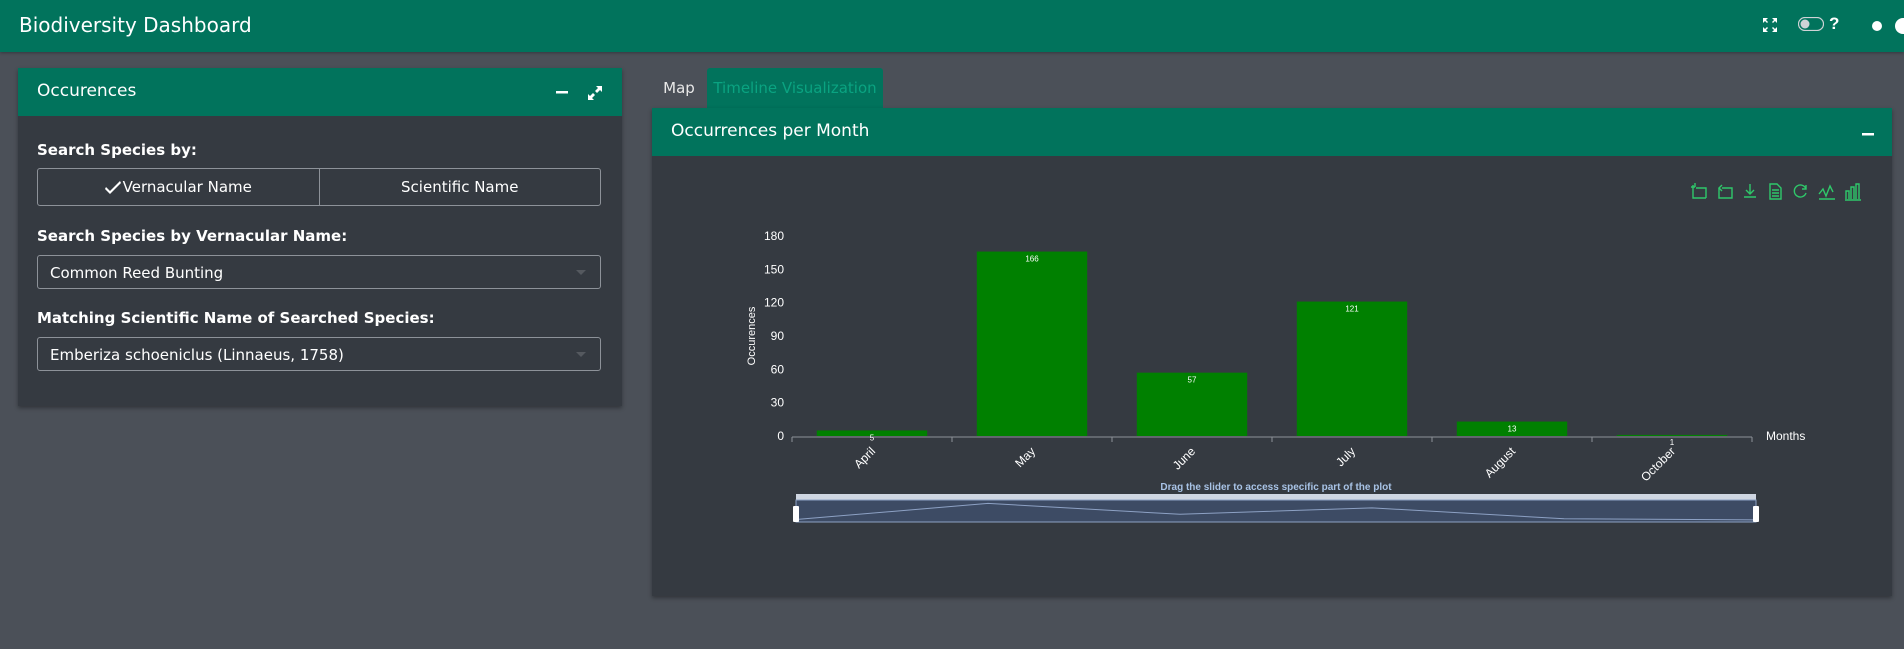 The height and width of the screenshot is (649, 1904). I want to click on scientific-name-value: Emberiza schoeniclus (Linnaeus, 1758), so click(197, 355).